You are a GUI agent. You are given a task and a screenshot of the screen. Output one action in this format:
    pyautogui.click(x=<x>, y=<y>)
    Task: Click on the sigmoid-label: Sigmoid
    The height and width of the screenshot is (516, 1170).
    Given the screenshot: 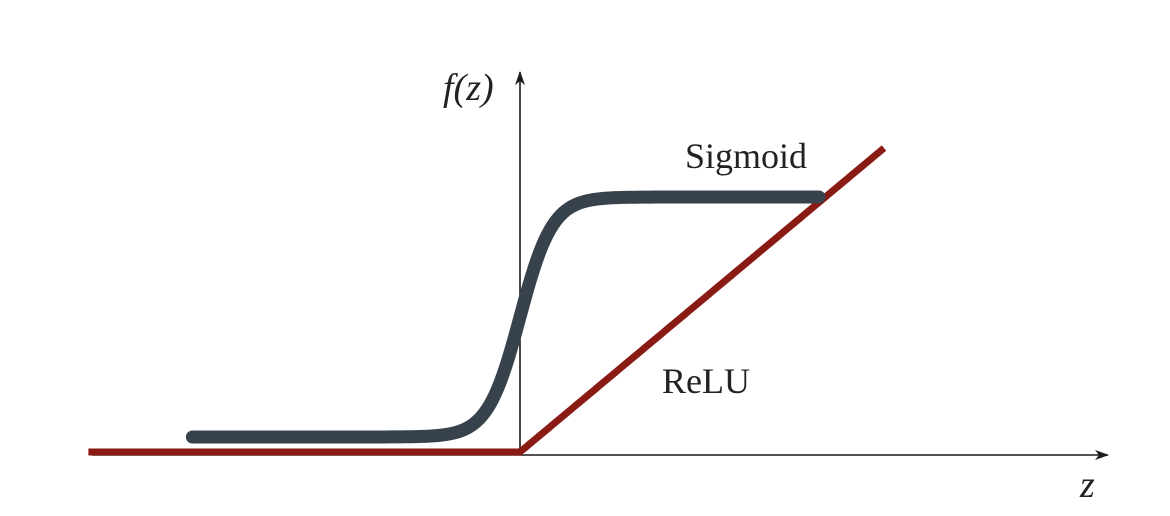 What is the action you would take?
    pyautogui.click(x=746, y=156)
    